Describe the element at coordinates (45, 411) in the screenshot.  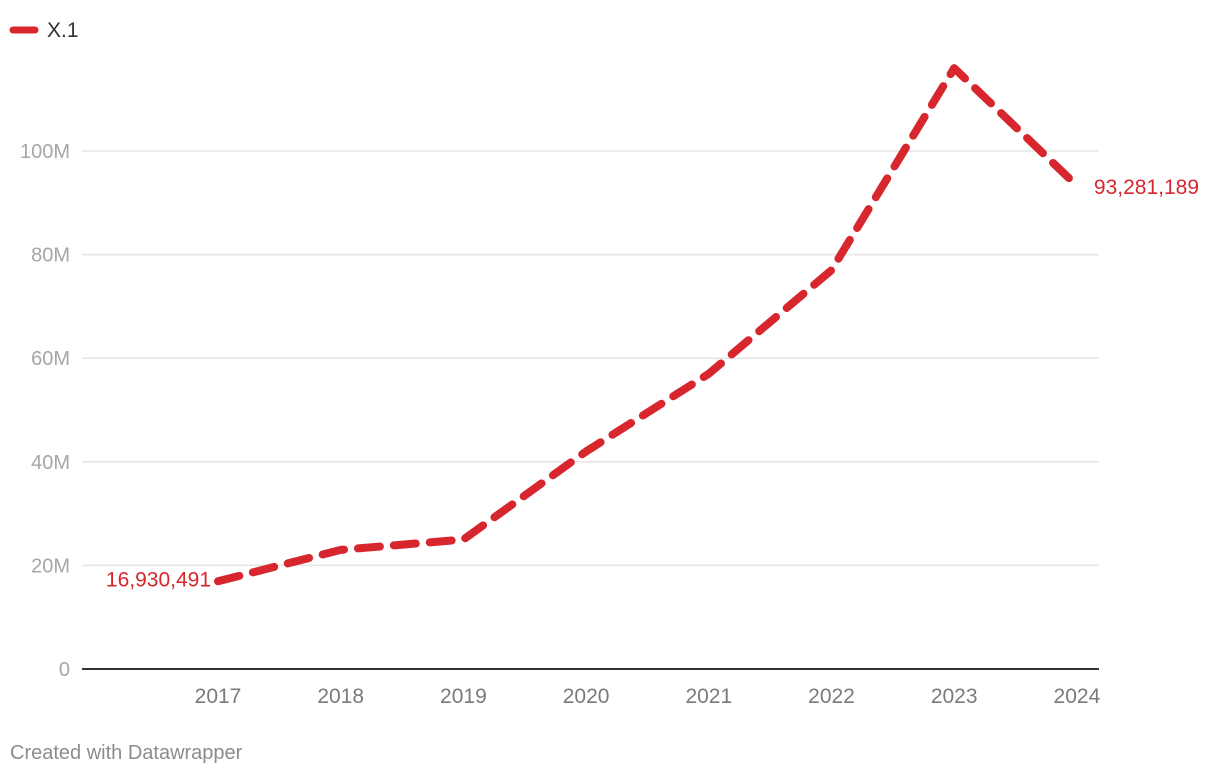
I see `y-axis: 0 20M 40M 60M 80M 100M` at that location.